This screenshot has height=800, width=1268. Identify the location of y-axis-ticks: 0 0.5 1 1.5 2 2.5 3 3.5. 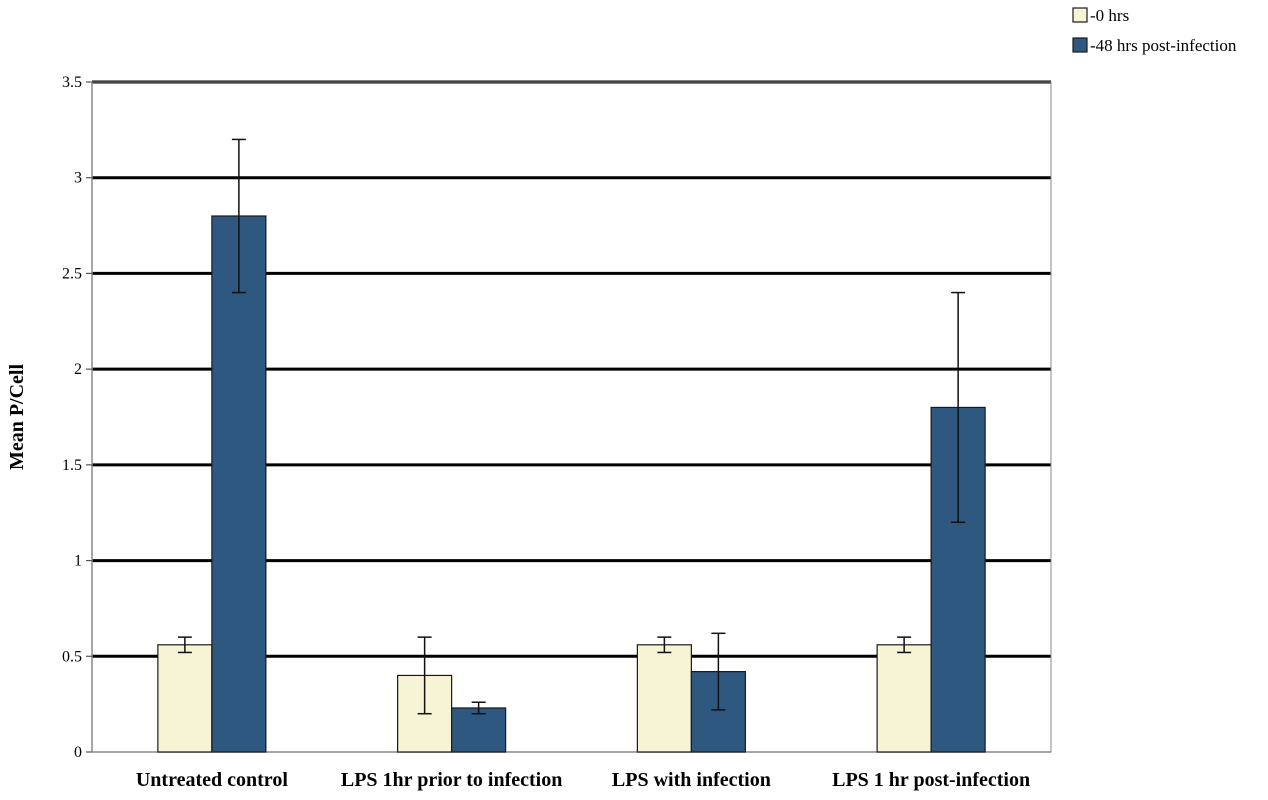
(77, 417).